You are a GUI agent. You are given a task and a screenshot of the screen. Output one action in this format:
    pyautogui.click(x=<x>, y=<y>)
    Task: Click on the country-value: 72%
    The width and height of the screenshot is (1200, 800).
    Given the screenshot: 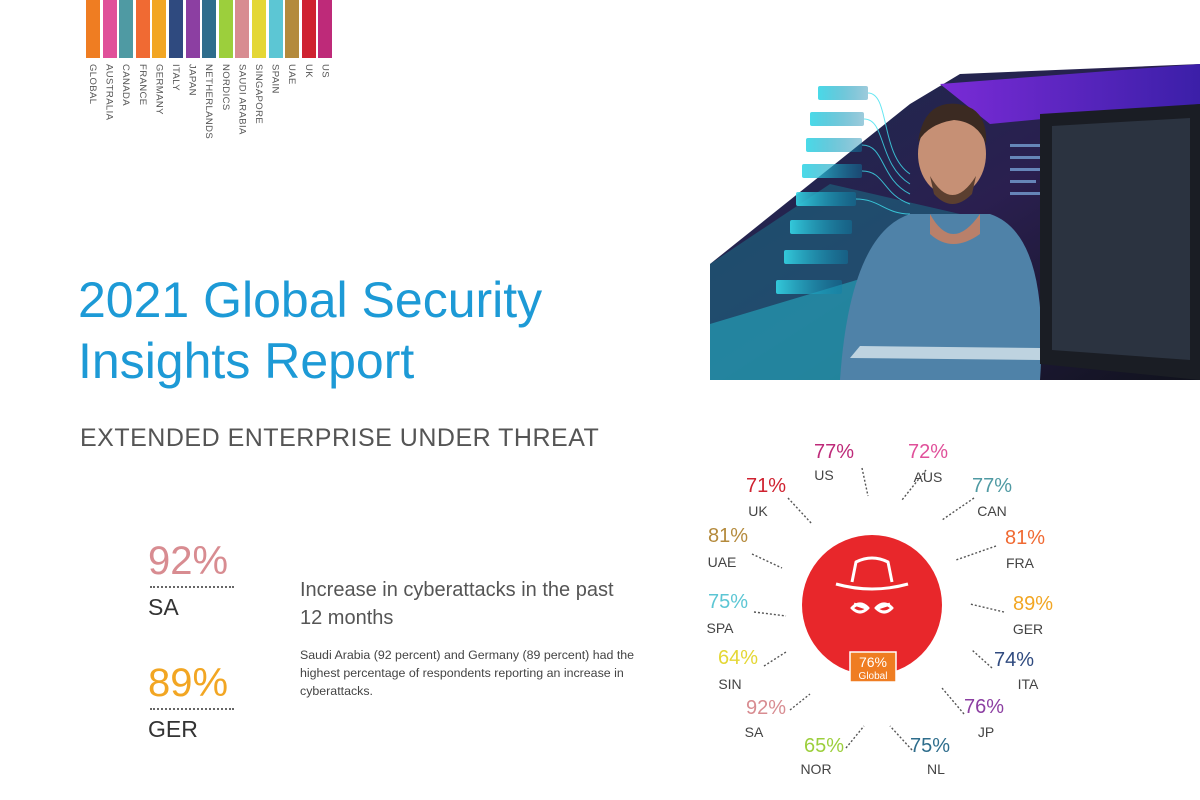 What is the action you would take?
    pyautogui.click(x=928, y=452)
    